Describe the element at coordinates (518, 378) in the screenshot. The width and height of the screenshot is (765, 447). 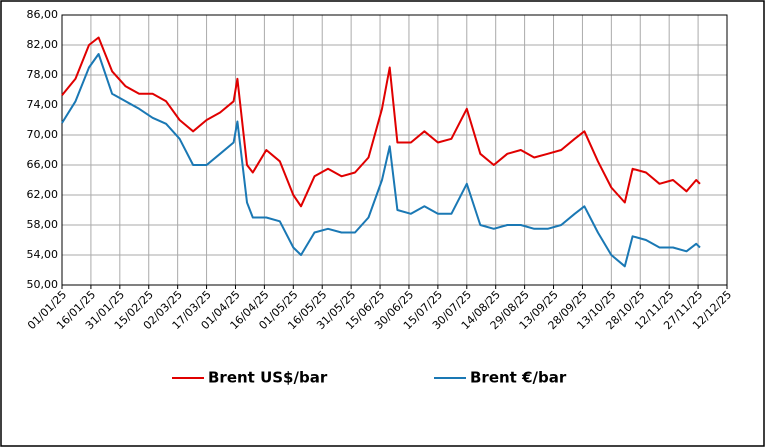
I see `legend-label: Brent €/bar` at that location.